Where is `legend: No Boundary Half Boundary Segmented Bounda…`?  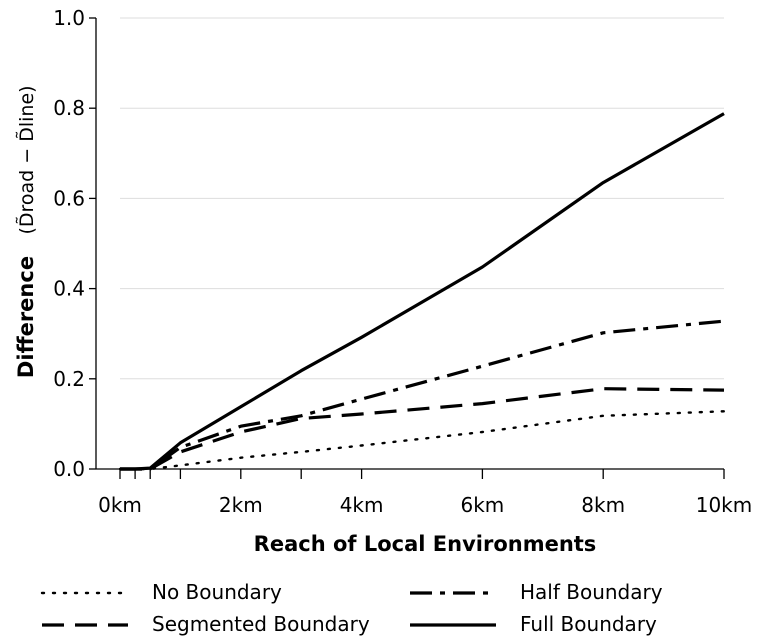
legend: No Boundary Half Boundary Segmented Bounda… is located at coordinates (351, 608).